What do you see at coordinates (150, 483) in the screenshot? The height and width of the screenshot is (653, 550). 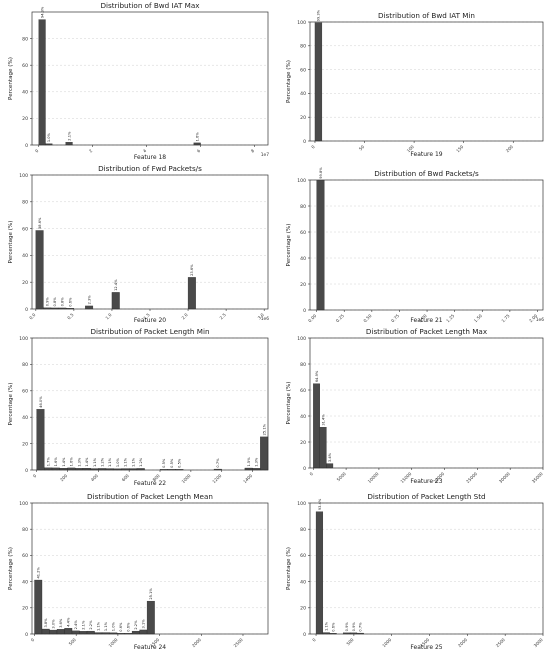 I see `x-axis-label: Feature 22` at bounding box center [150, 483].